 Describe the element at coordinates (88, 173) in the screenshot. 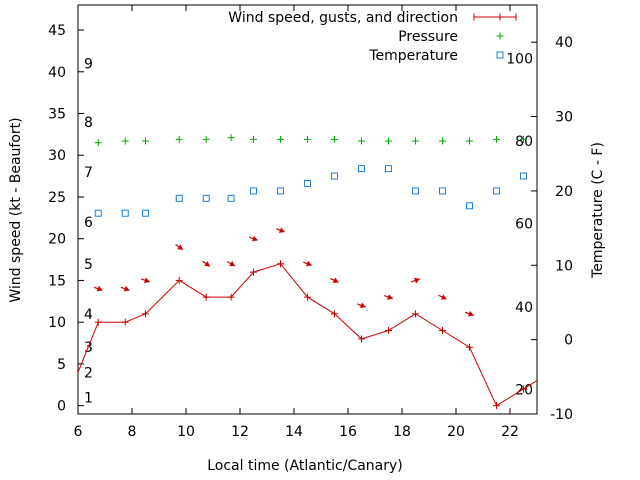

I see `beaufort-label: 7` at that location.